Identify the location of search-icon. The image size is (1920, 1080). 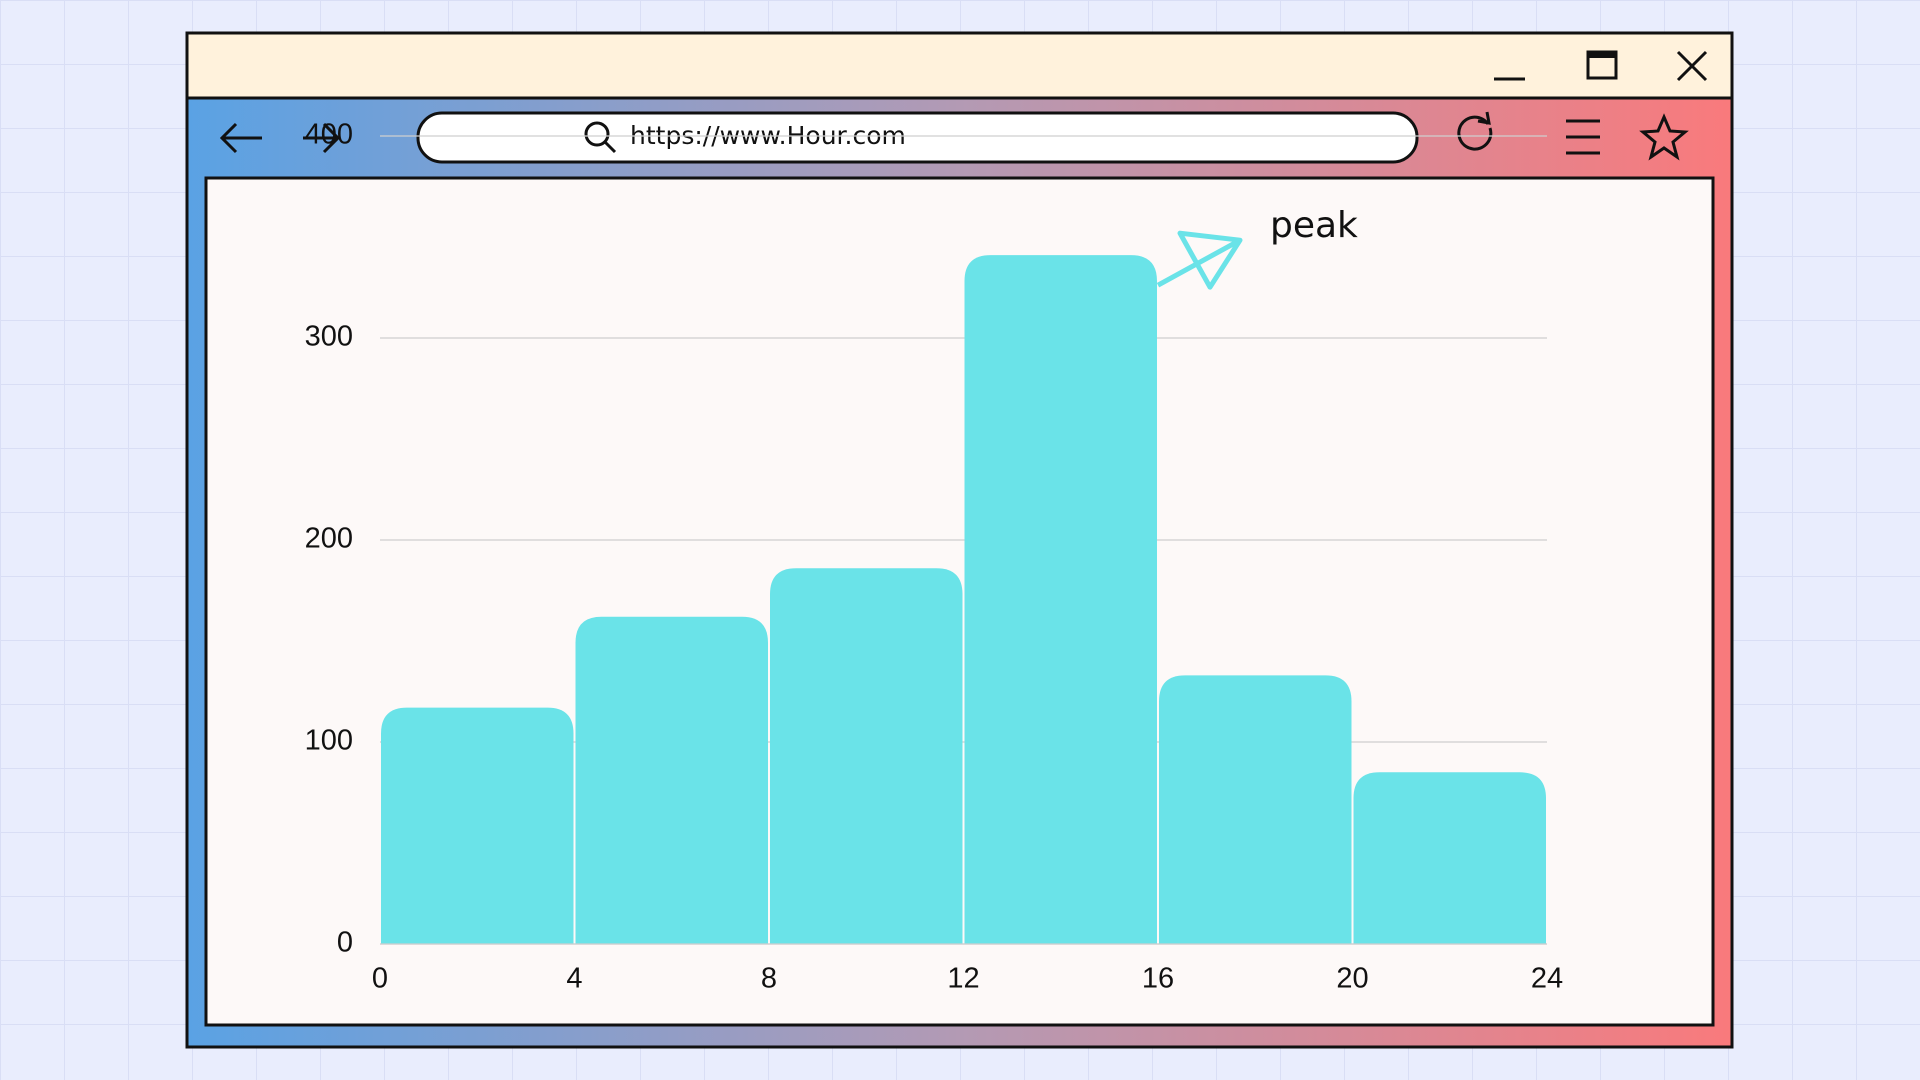
(600, 137).